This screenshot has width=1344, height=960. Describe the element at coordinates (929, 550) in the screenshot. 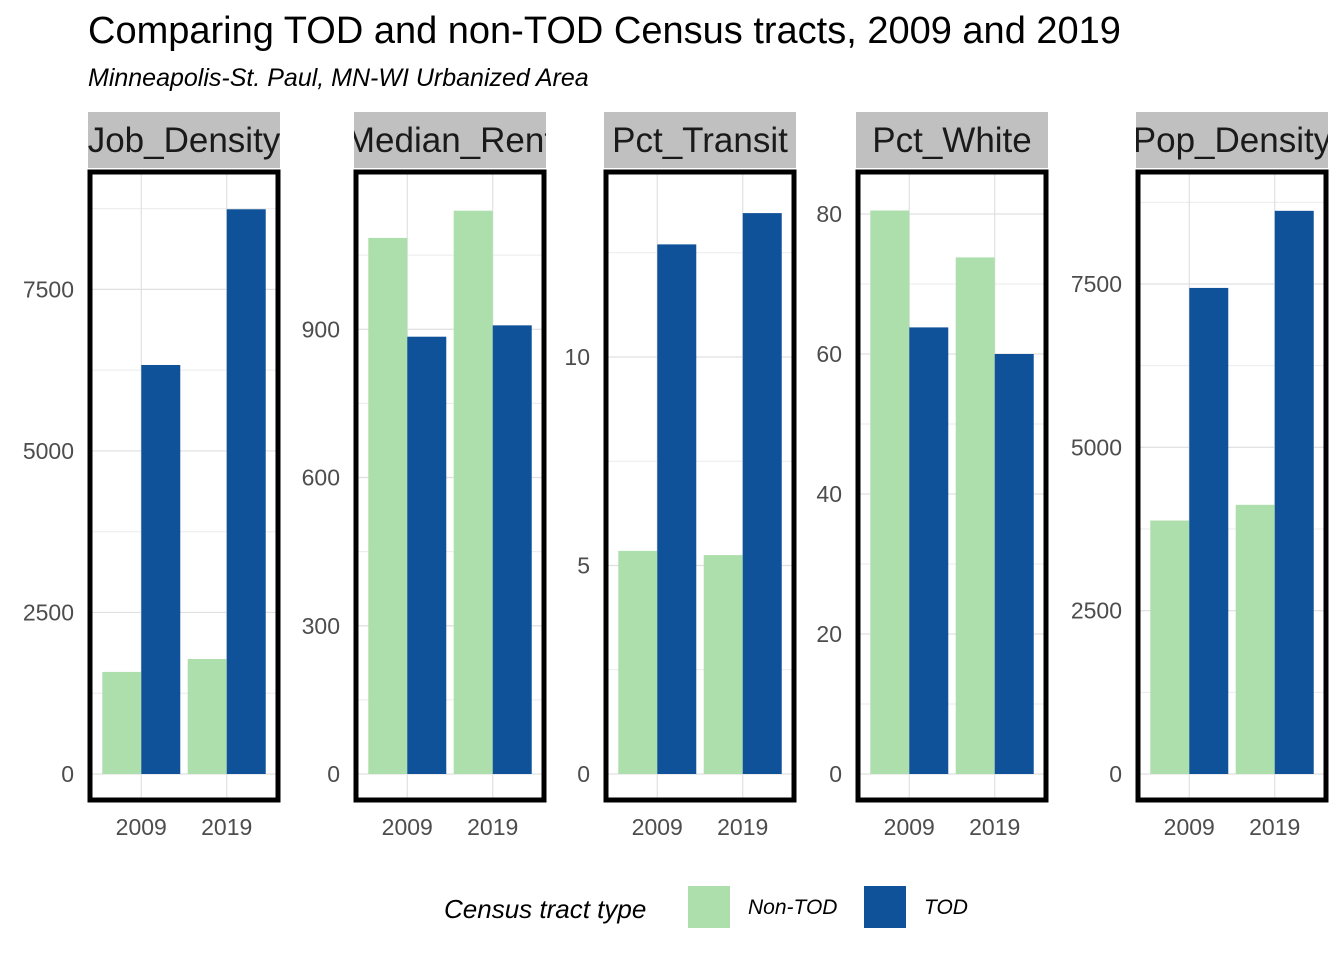

I see `bar-pct-white-tod-2009` at that location.